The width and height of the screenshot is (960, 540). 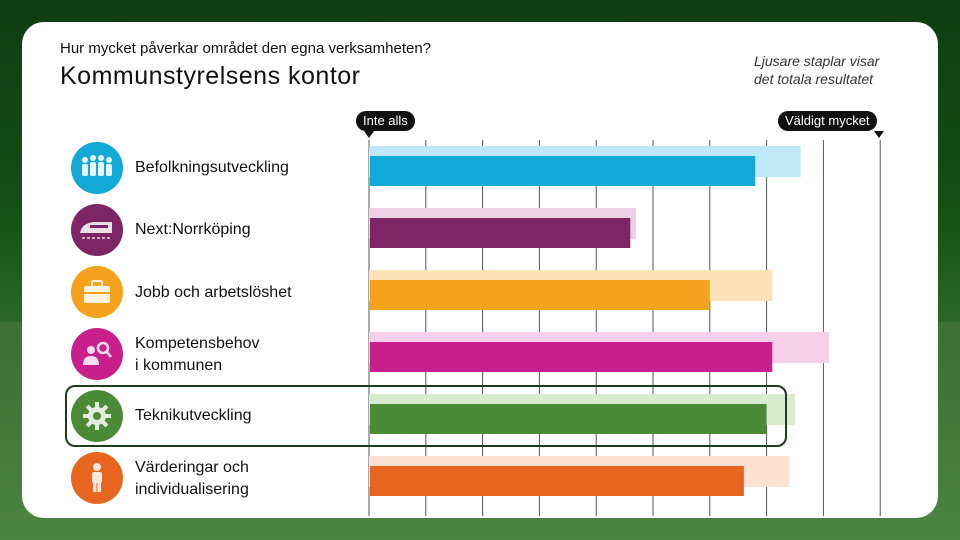 I want to click on scale-max-label: Väldigt mycket, so click(x=827, y=121).